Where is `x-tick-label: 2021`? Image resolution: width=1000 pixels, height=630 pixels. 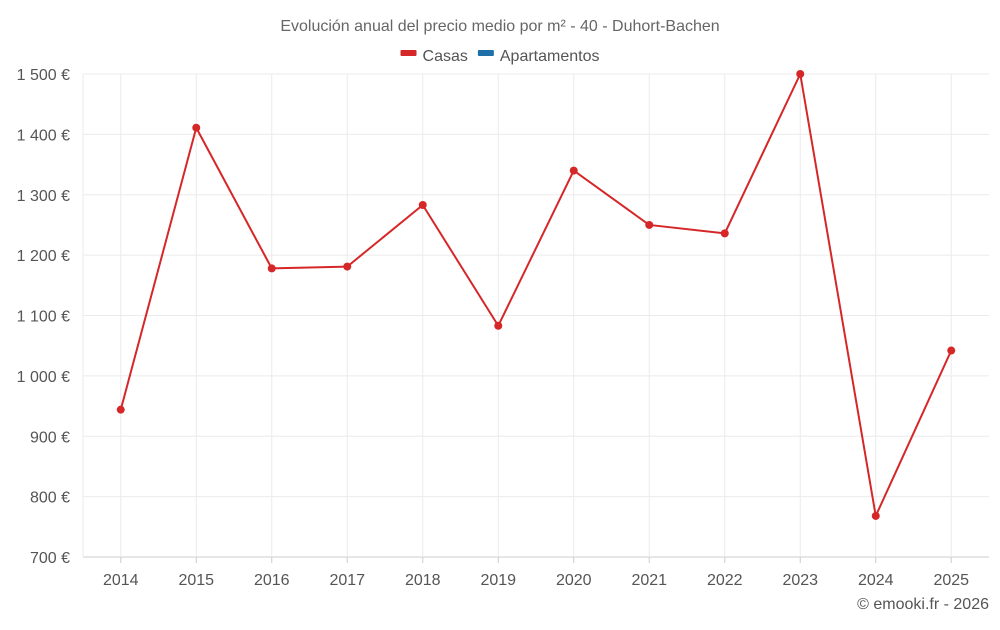
x-tick-label: 2021 is located at coordinates (649, 580).